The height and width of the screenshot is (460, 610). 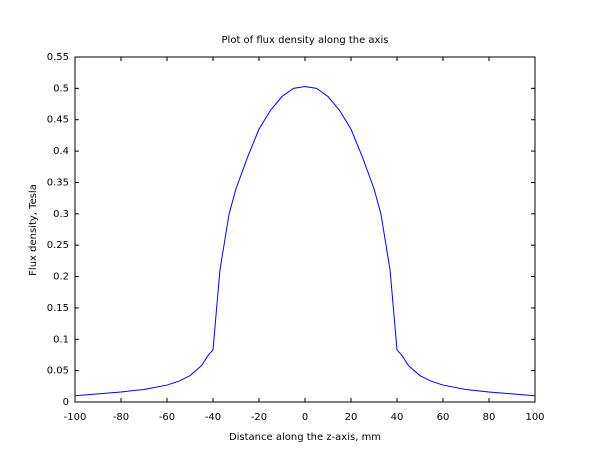 I want to click on y-tick-label: 0.2, so click(x=61, y=277).